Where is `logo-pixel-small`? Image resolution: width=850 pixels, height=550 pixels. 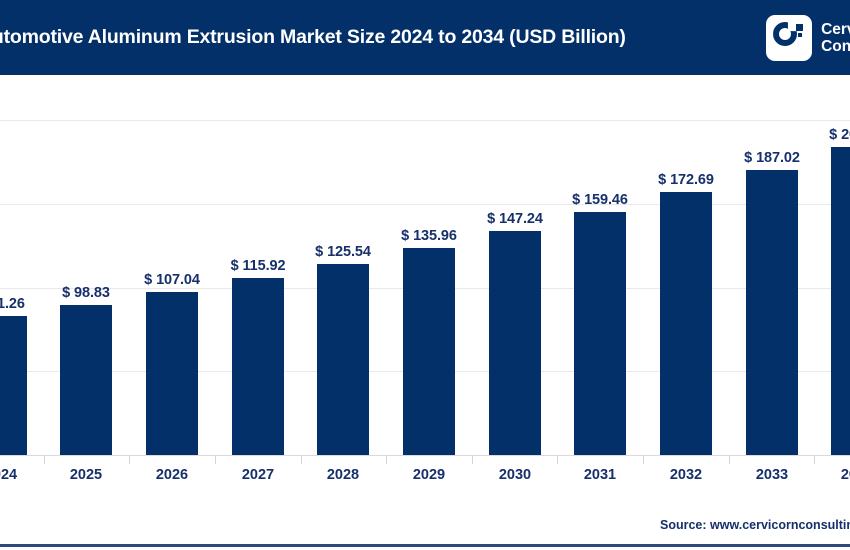
logo-pixel-small is located at coordinates (800, 35).